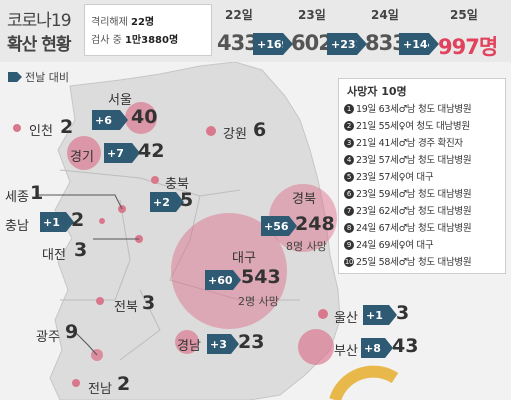 The width and height of the screenshot is (511, 400). I want to click on increment-gyeongnam: +3, so click(223, 344).